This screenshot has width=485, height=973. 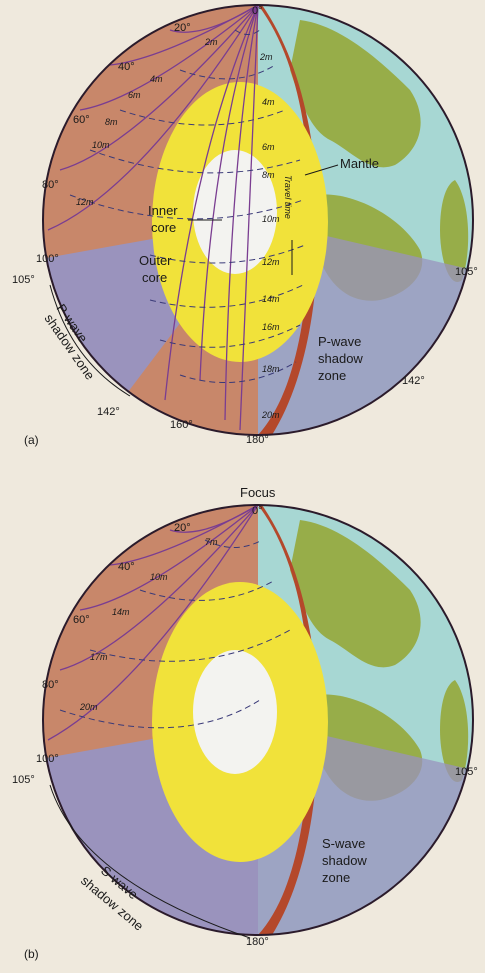 I want to click on left-travel-times-a: 2m 4m 6m 8m 10m 12m, so click(x=147, y=122).